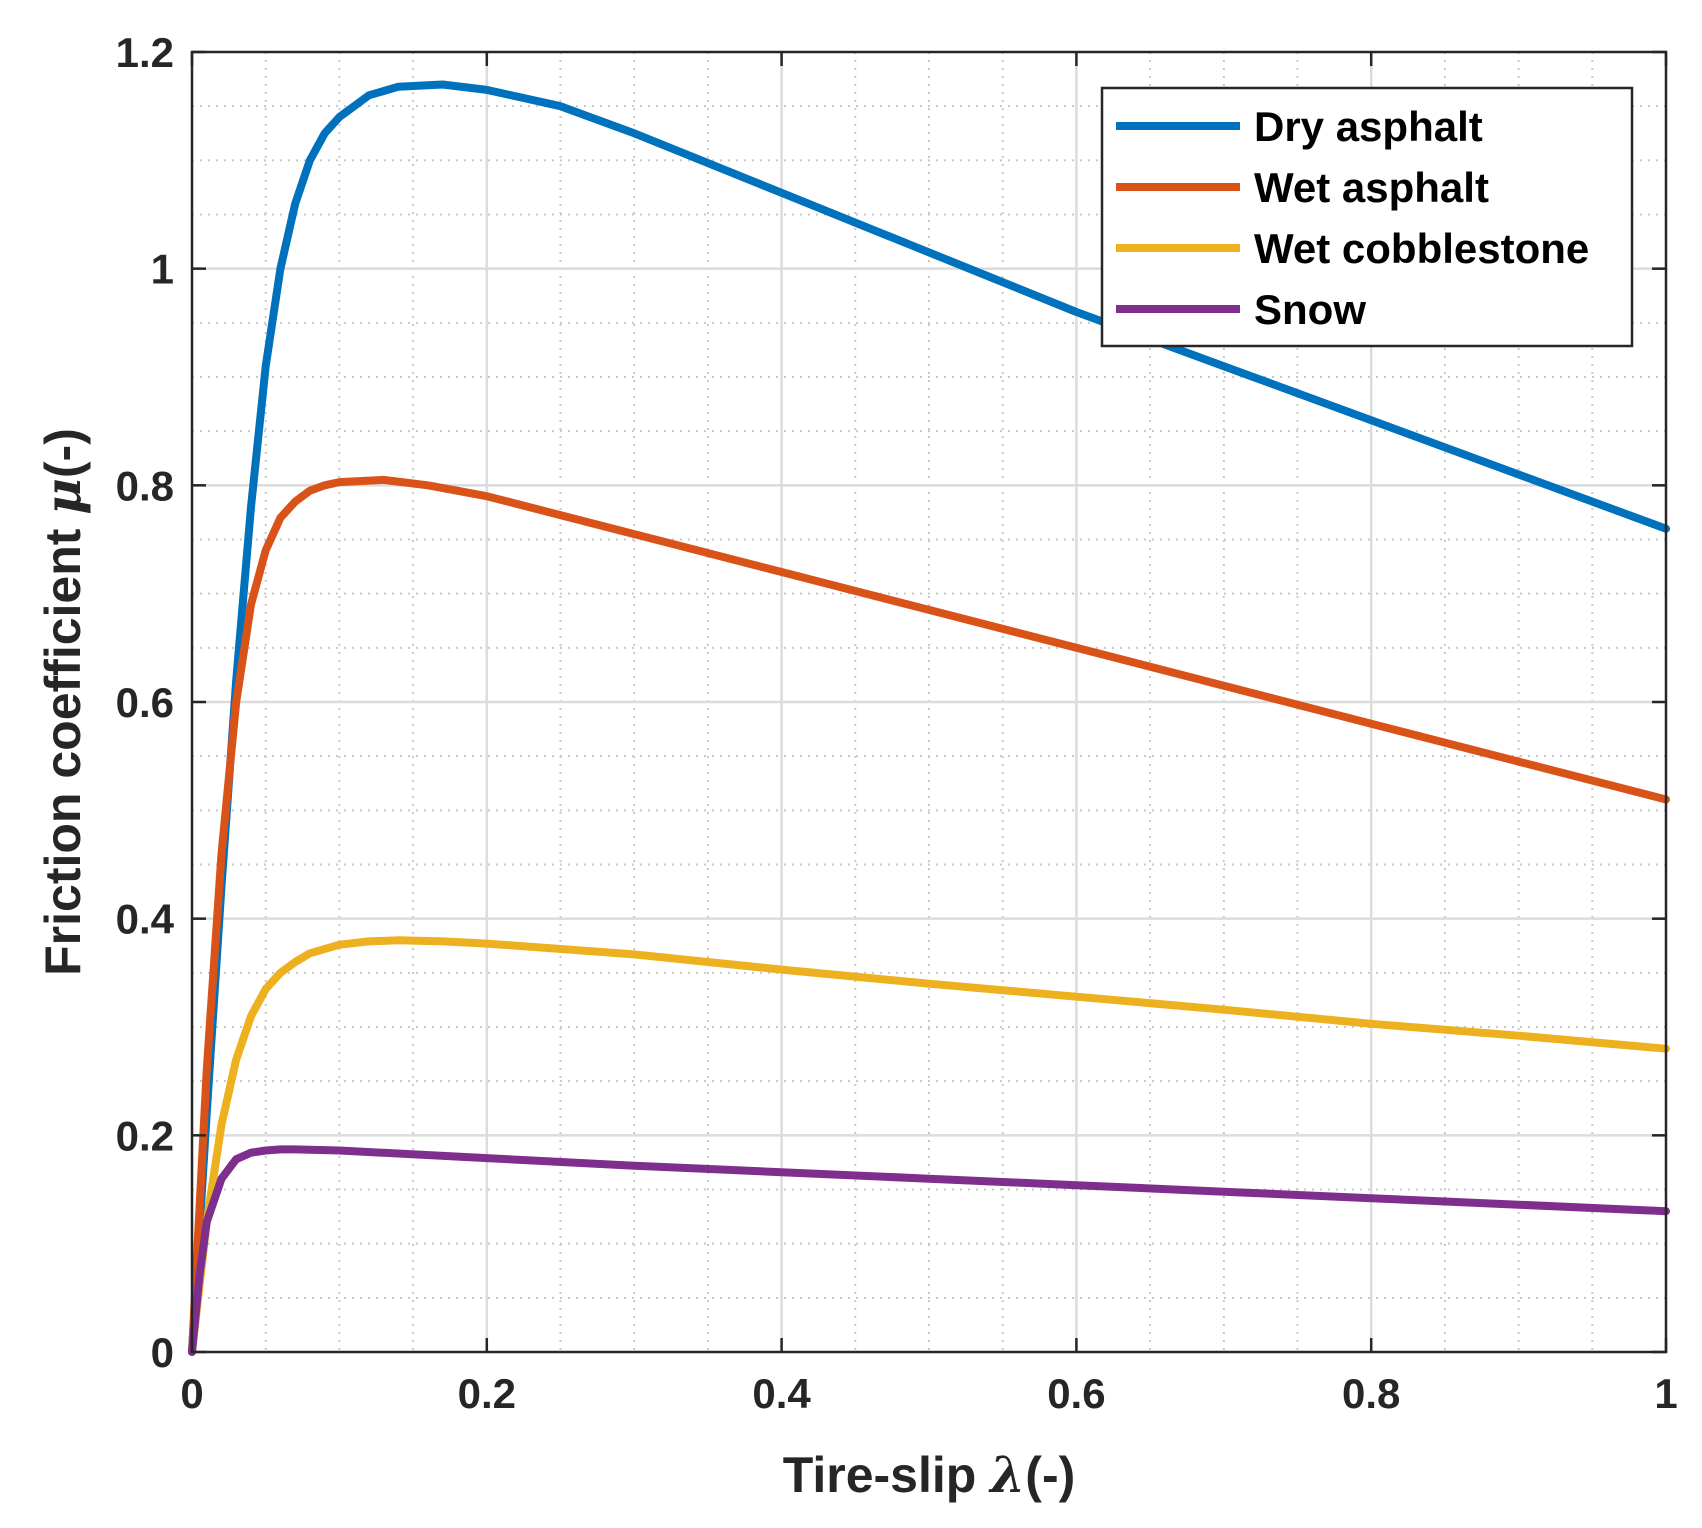 The height and width of the screenshot is (1528, 1702). What do you see at coordinates (1076, 1393) in the screenshot?
I see `x-tick-label: 0.6` at bounding box center [1076, 1393].